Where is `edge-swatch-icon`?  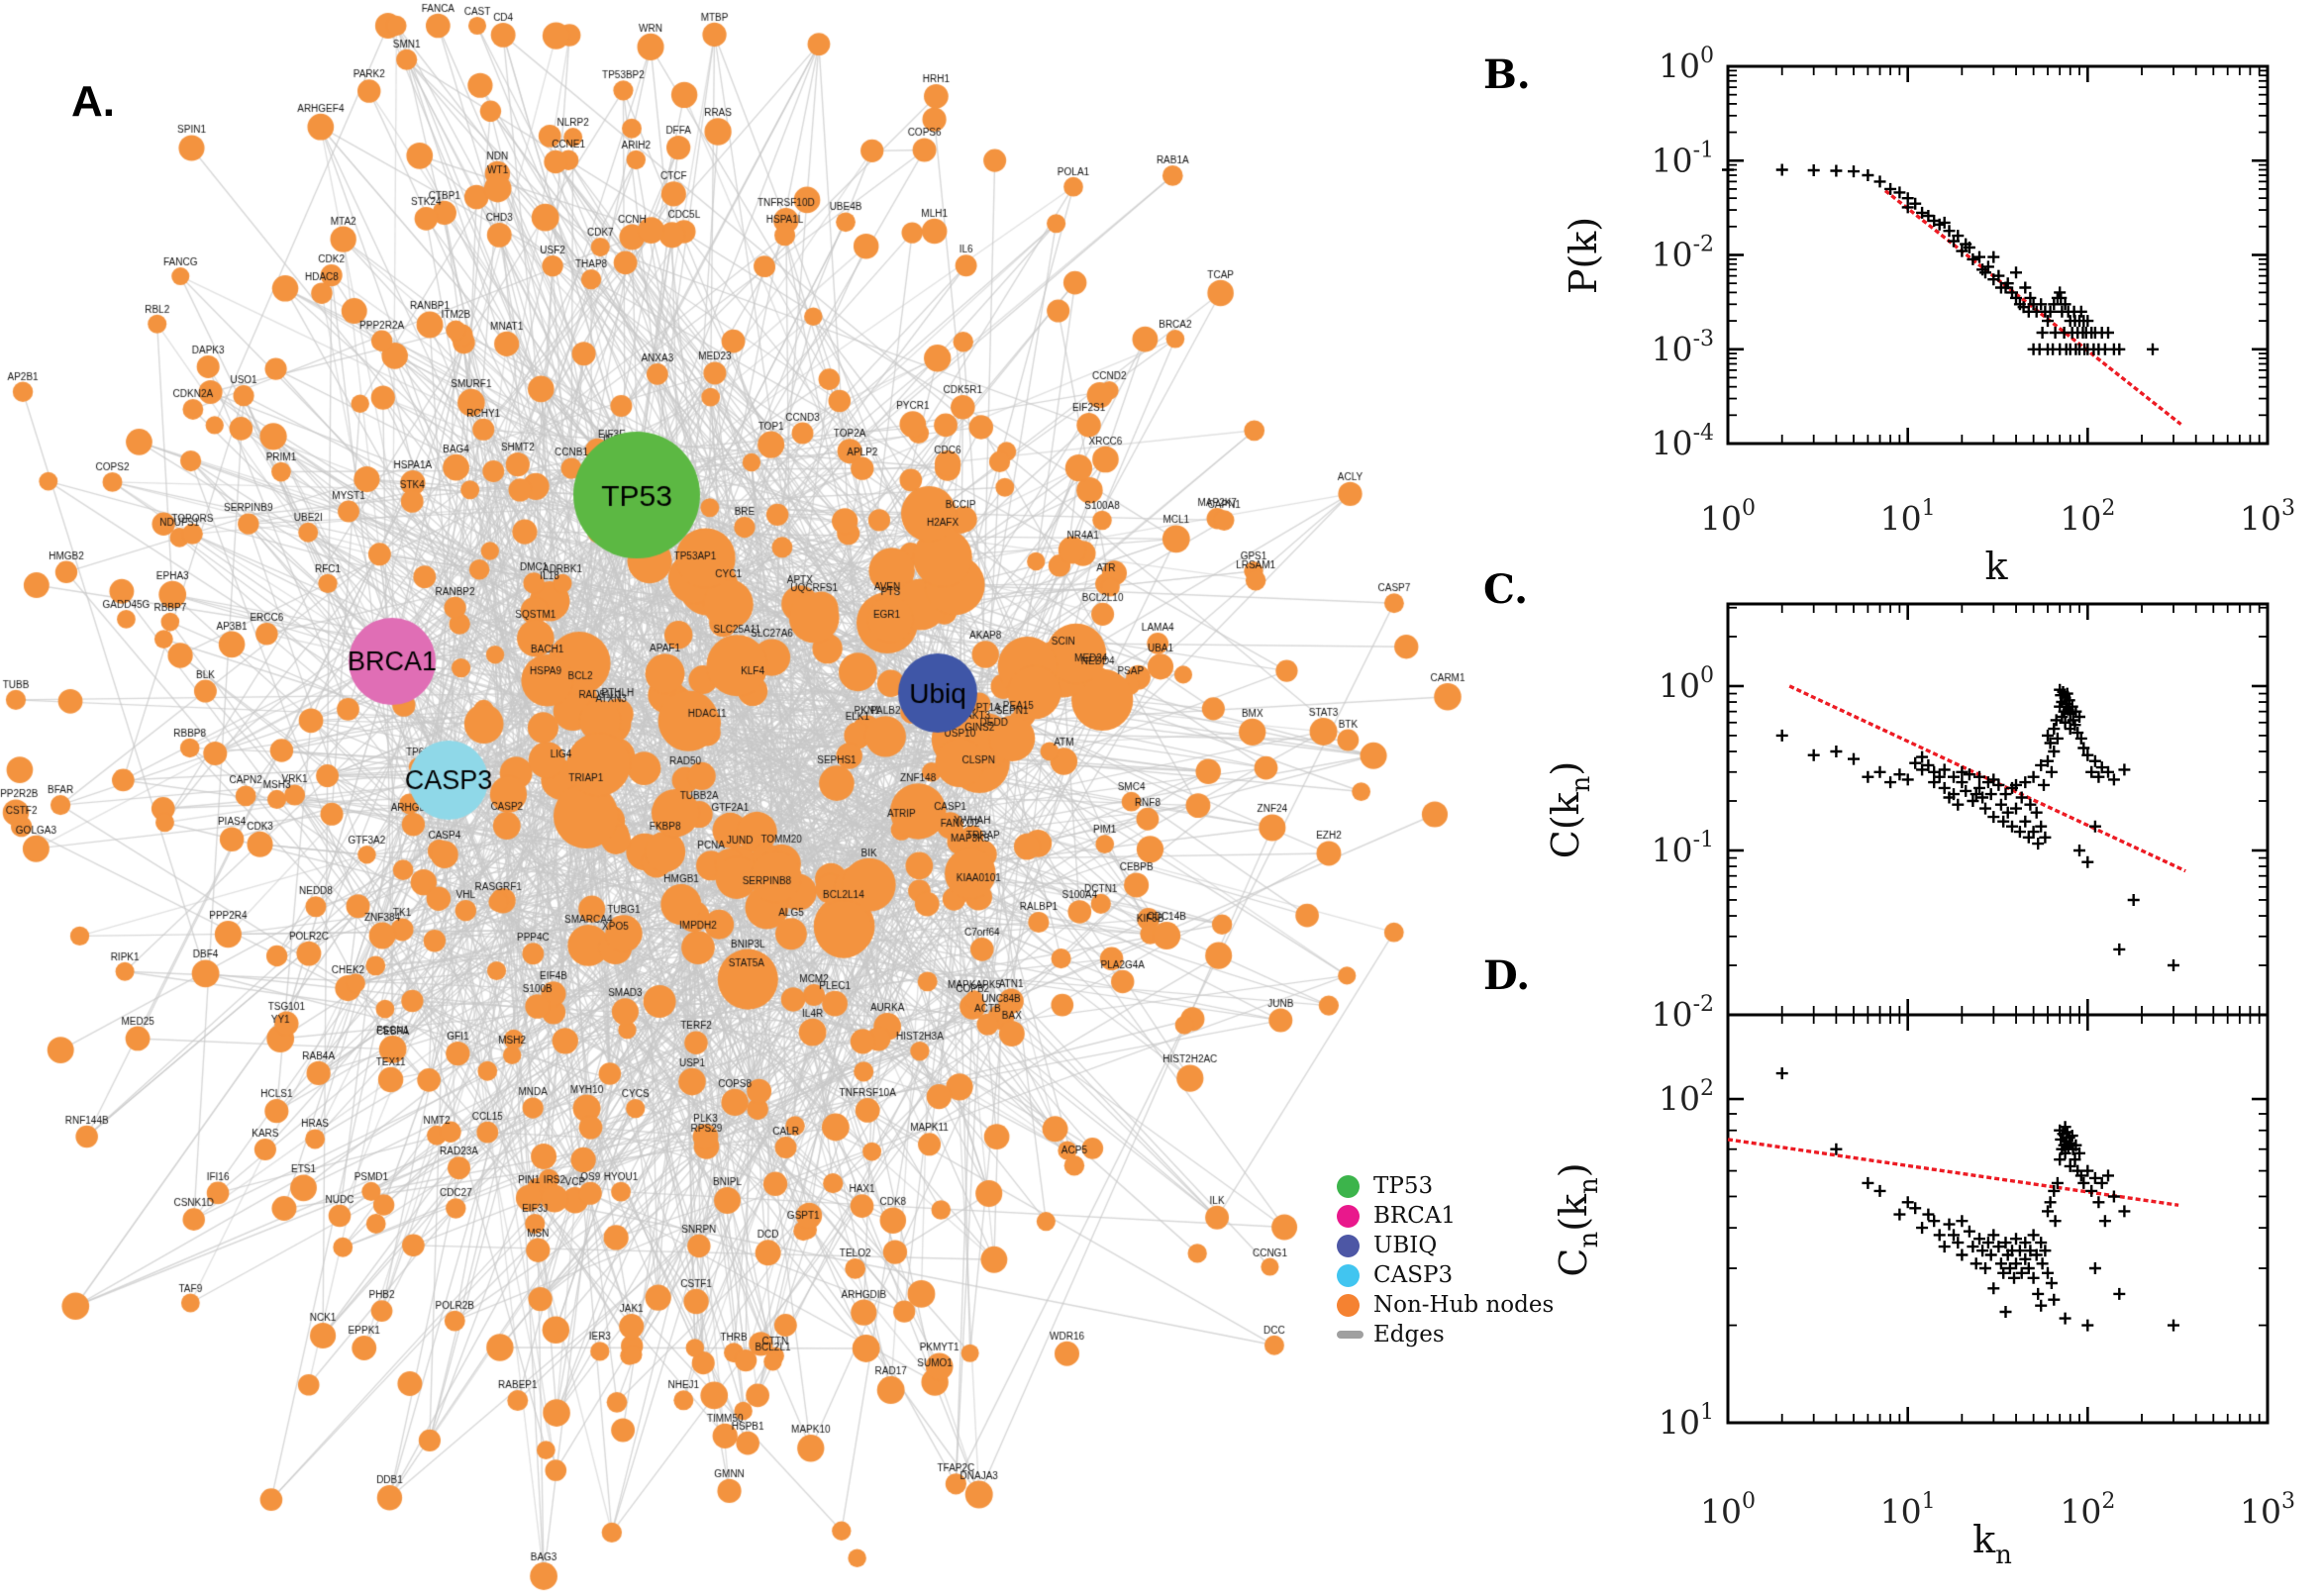
edge-swatch-icon is located at coordinates (1351, 1335).